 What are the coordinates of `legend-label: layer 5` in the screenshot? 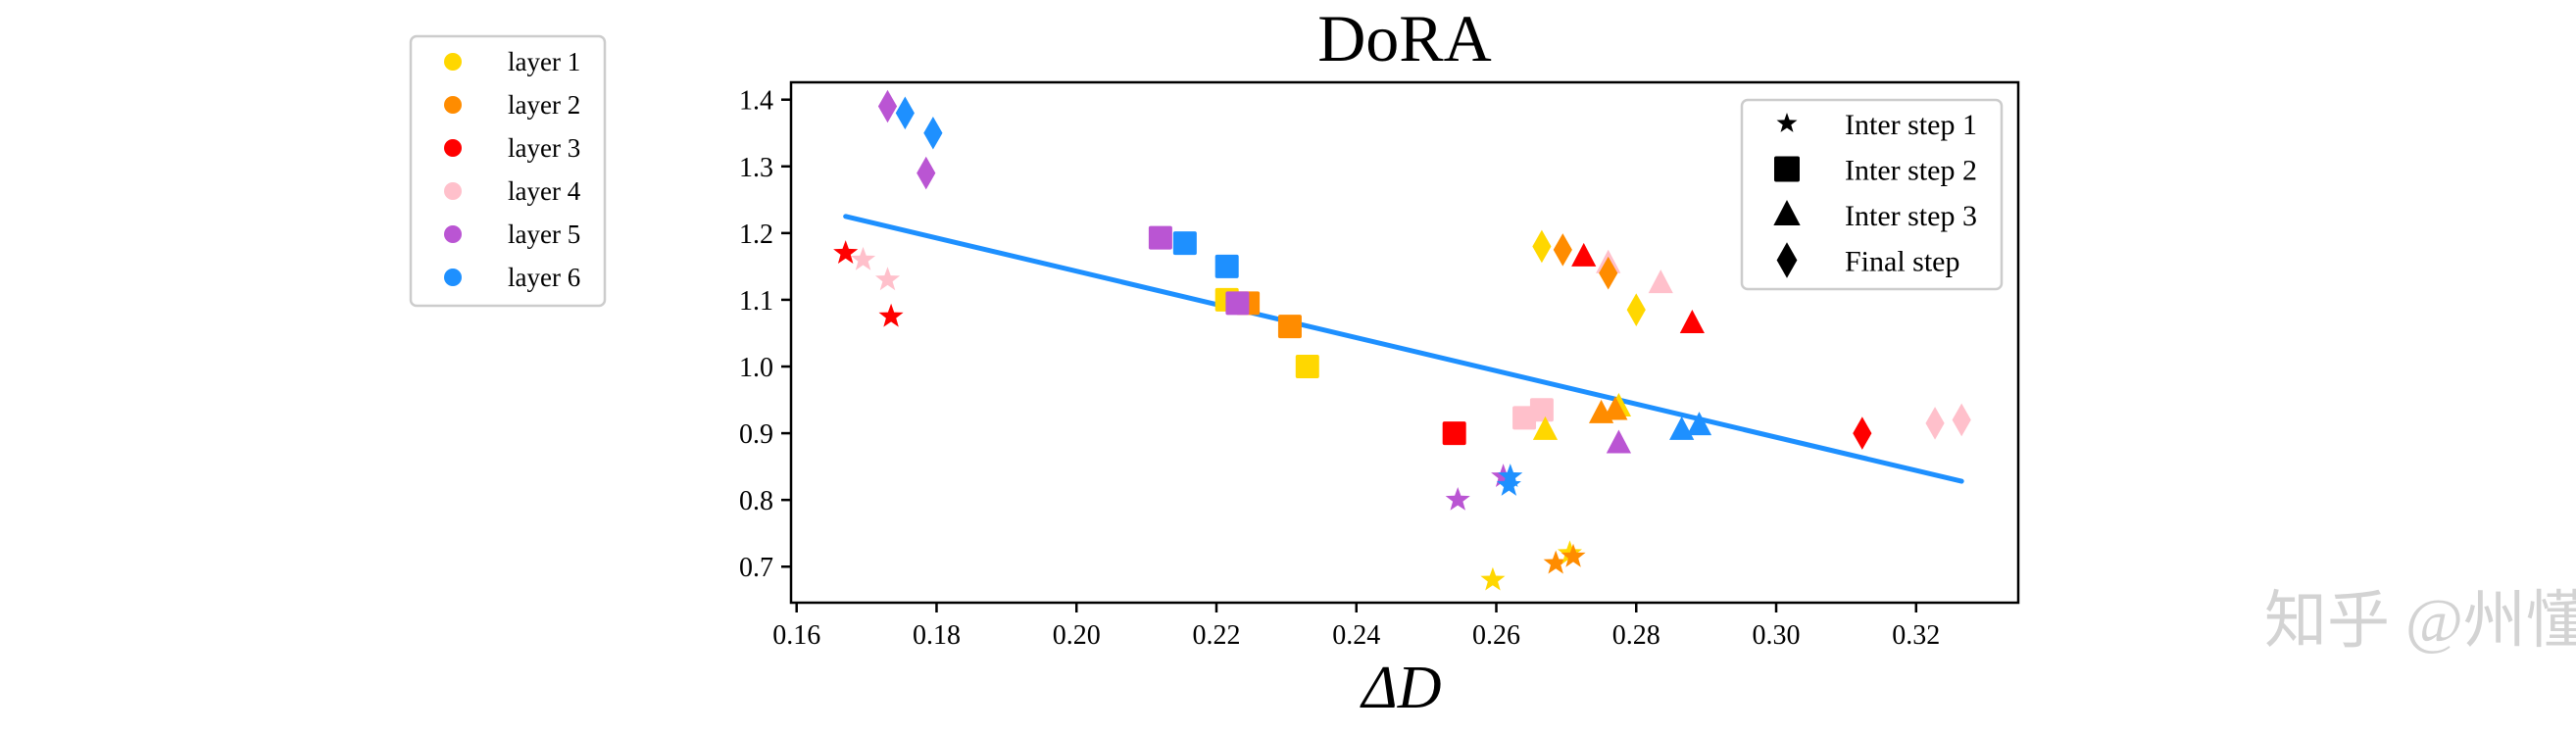 It's located at (544, 234).